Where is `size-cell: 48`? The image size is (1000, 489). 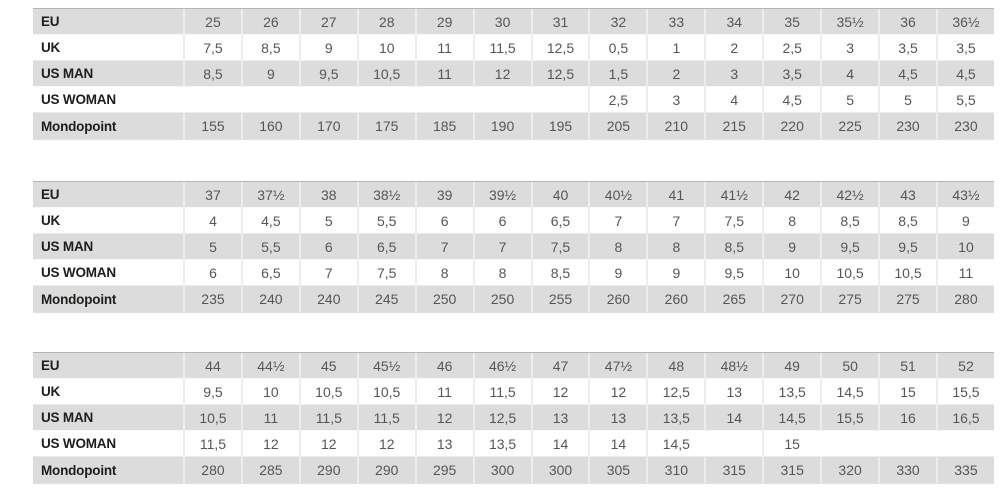
size-cell: 48 is located at coordinates (675, 365).